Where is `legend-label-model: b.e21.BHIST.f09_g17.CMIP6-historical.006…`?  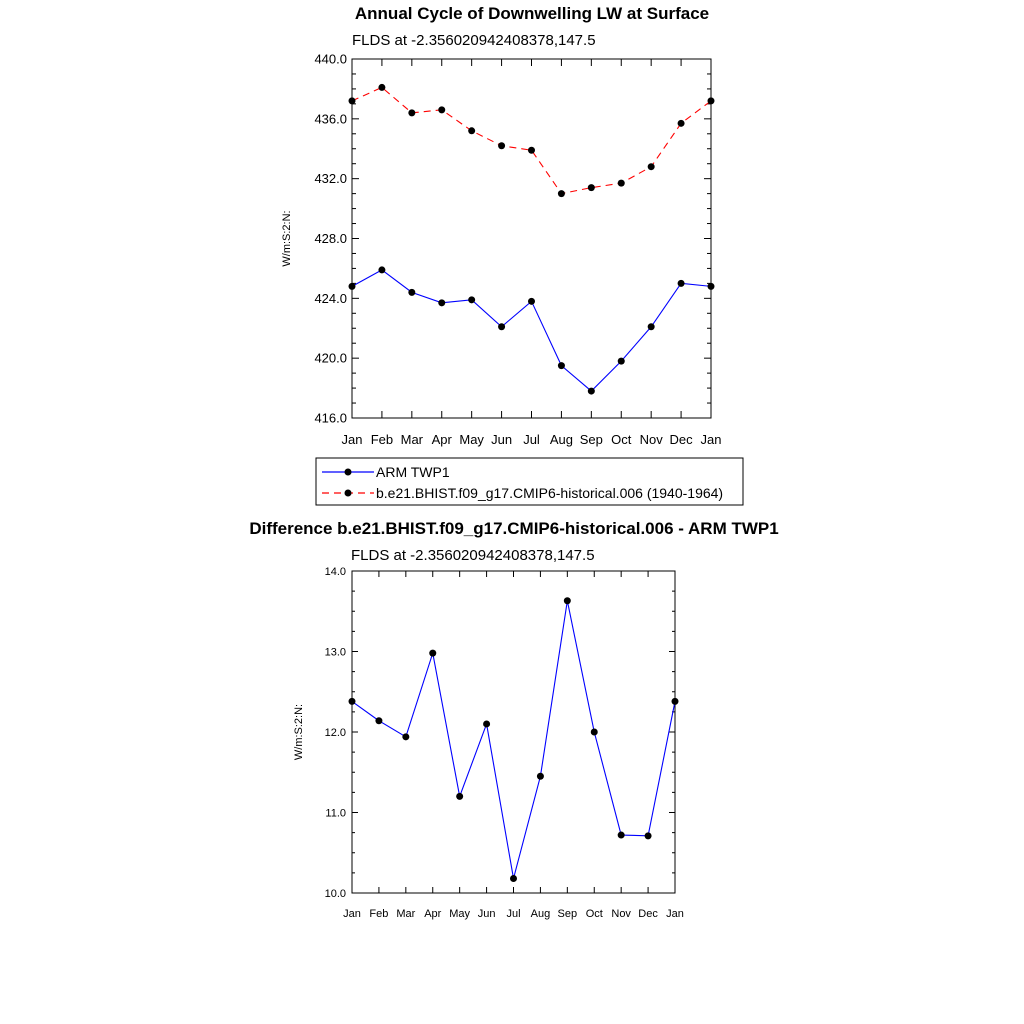 legend-label-model: b.e21.BHIST.f09_g17.CMIP6-historical.006… is located at coordinates (549, 493).